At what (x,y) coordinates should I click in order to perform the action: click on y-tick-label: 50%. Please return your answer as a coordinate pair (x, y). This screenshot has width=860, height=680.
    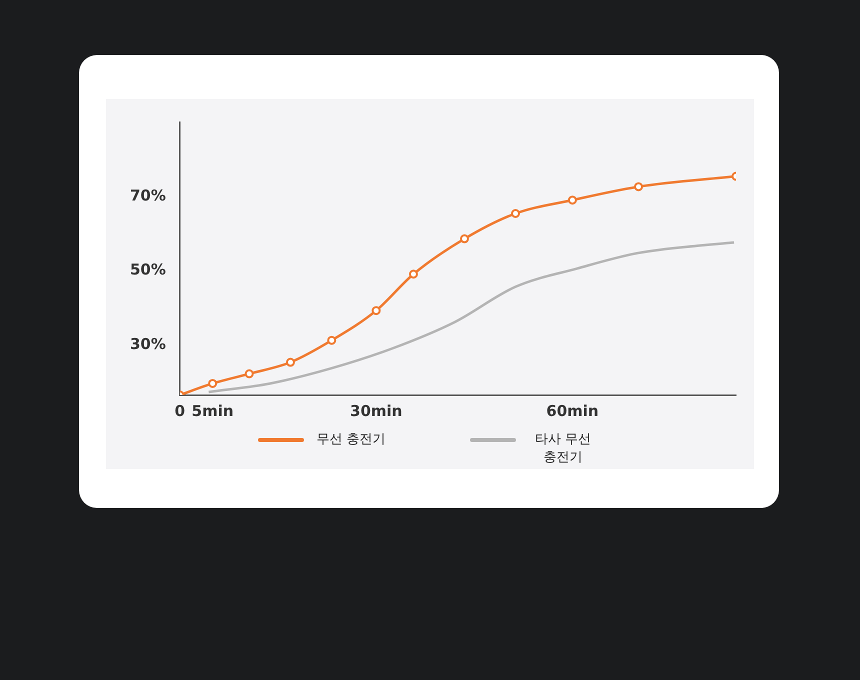
    Looking at the image, I should click on (148, 269).